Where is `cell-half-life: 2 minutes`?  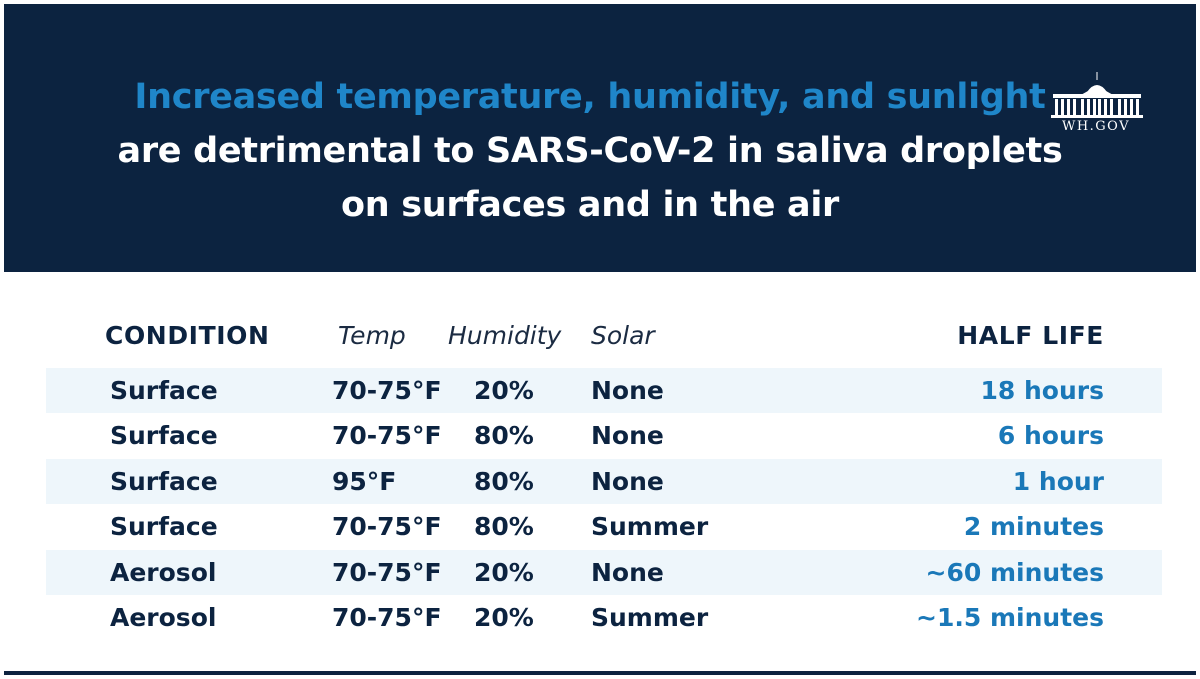
cell-half-life: 2 minutes is located at coordinates (1033, 527).